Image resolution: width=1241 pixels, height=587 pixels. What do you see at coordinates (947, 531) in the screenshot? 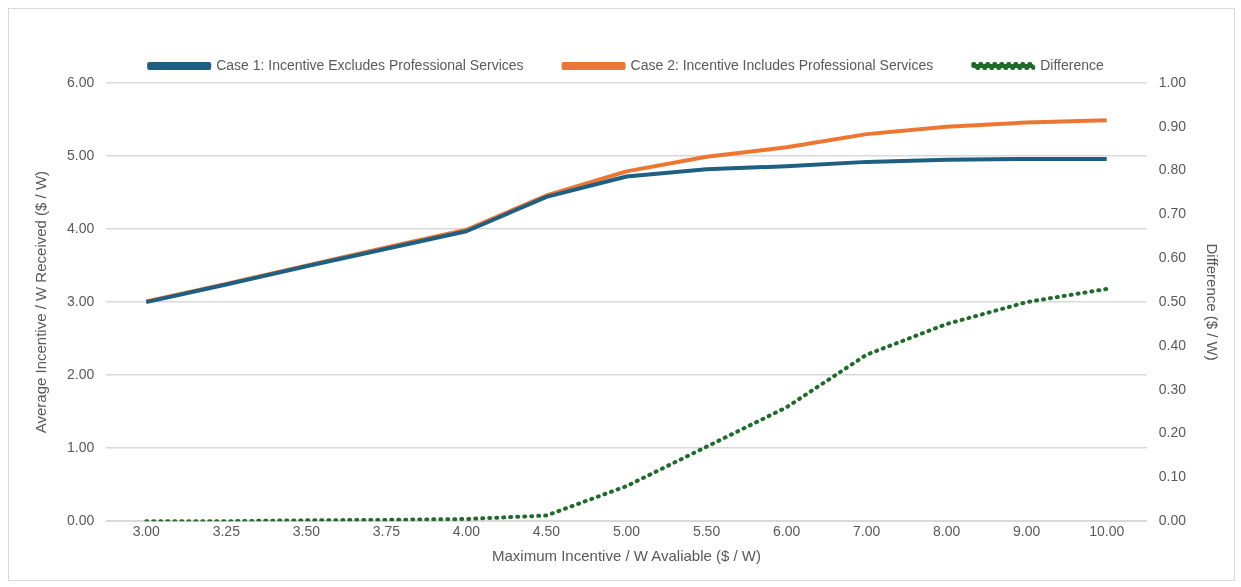
I see `x-tick-label: 8.00` at bounding box center [947, 531].